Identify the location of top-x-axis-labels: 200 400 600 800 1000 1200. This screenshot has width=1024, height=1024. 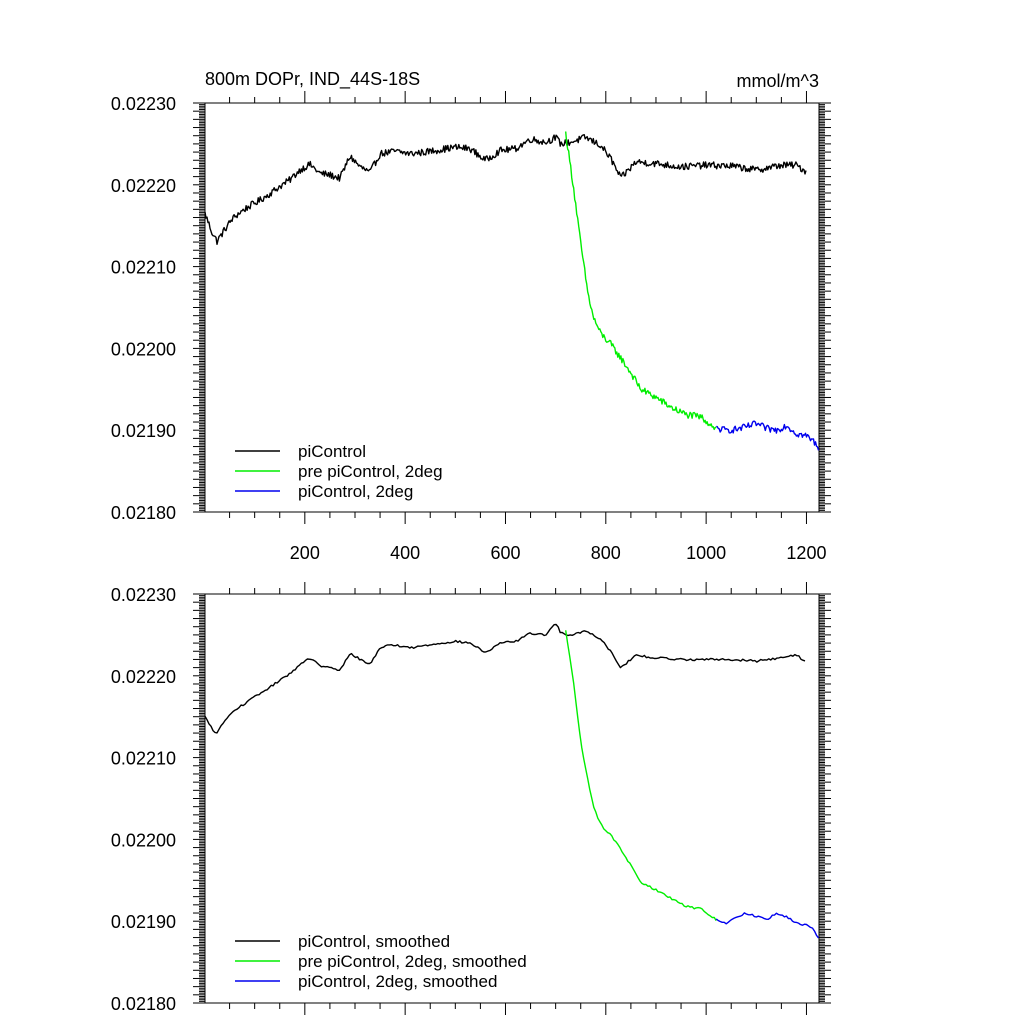
(558, 553).